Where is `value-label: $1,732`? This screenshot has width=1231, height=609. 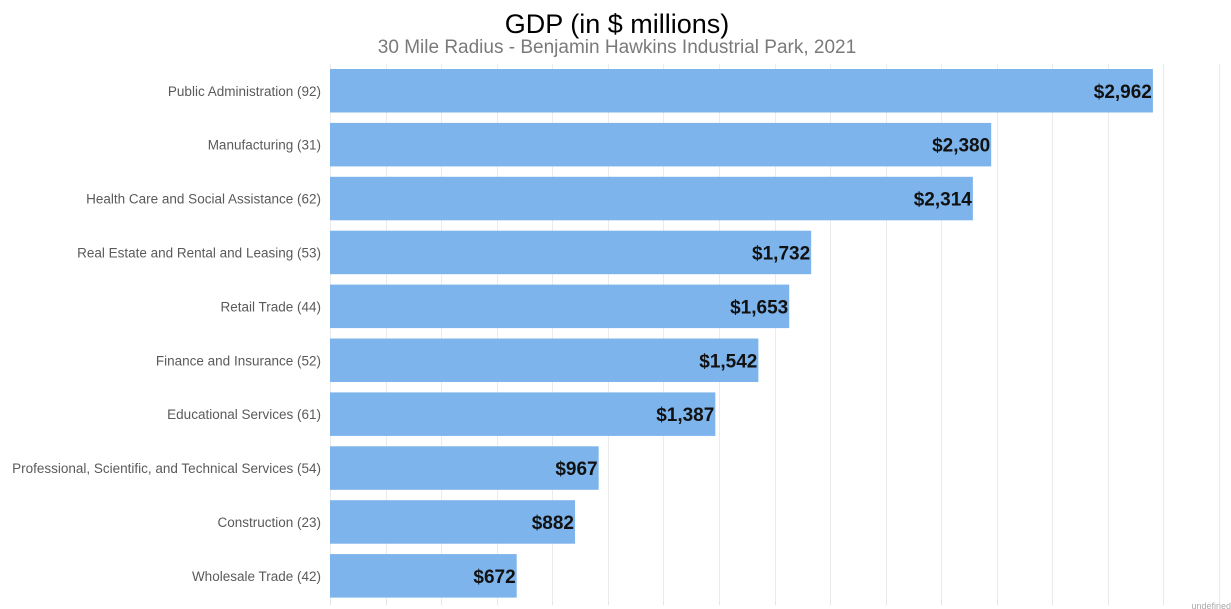
value-label: $1,732 is located at coordinates (781, 253).